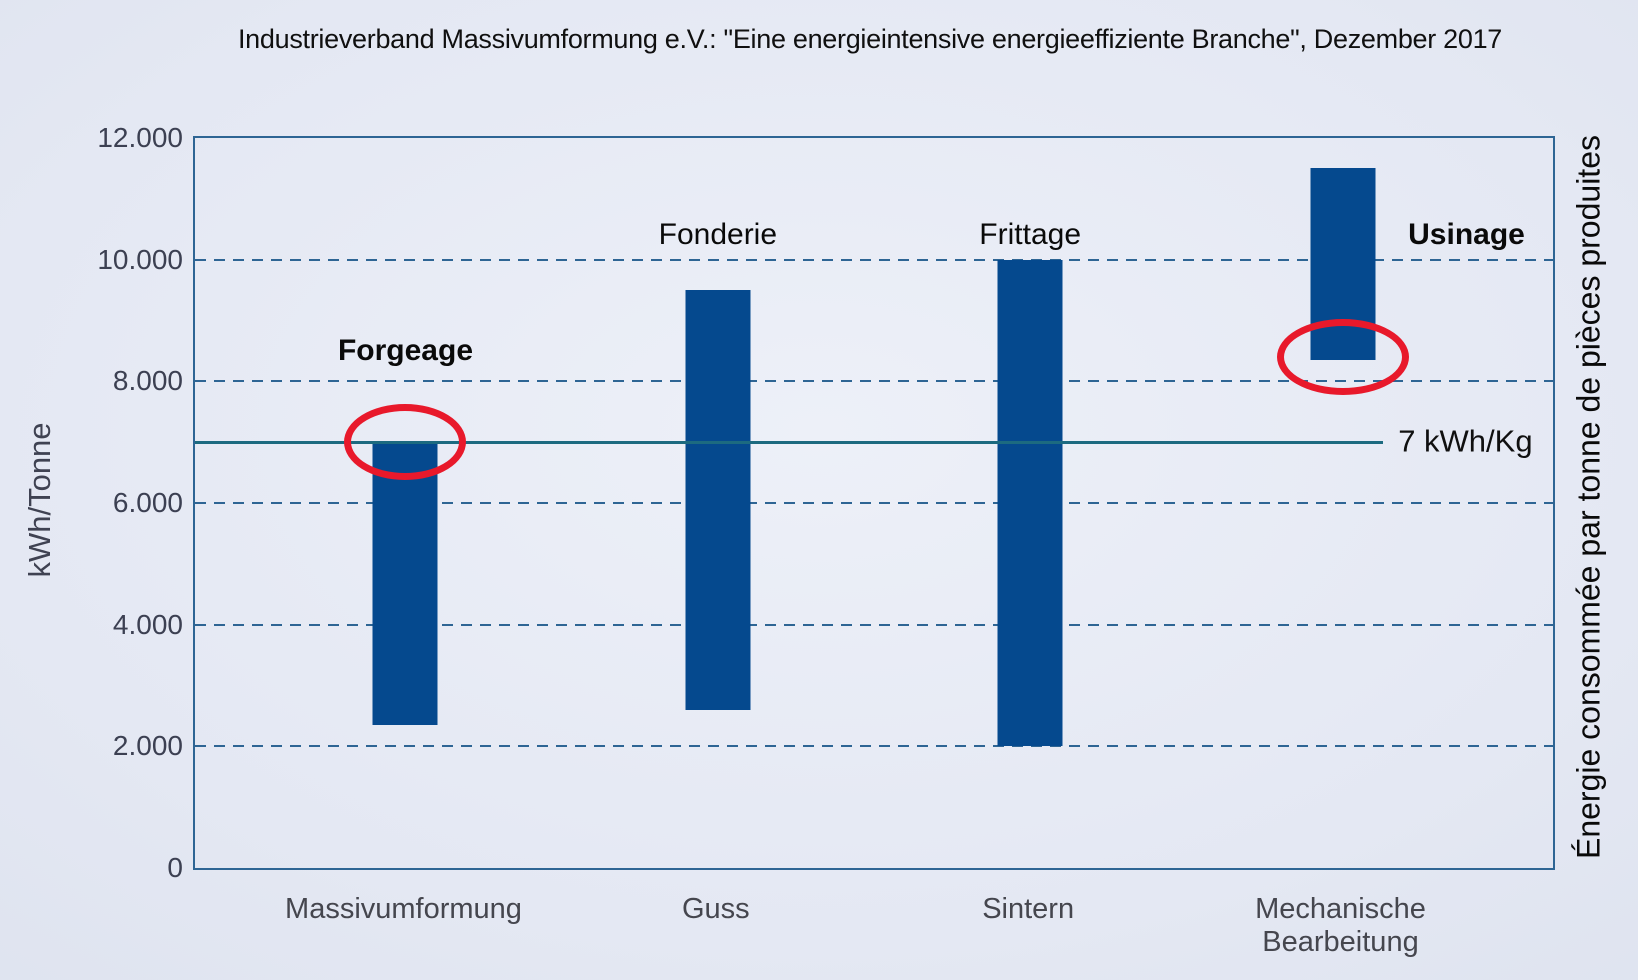 This screenshot has height=980, width=1638. I want to click on annotation-frittage: Frittage, so click(1030, 235).